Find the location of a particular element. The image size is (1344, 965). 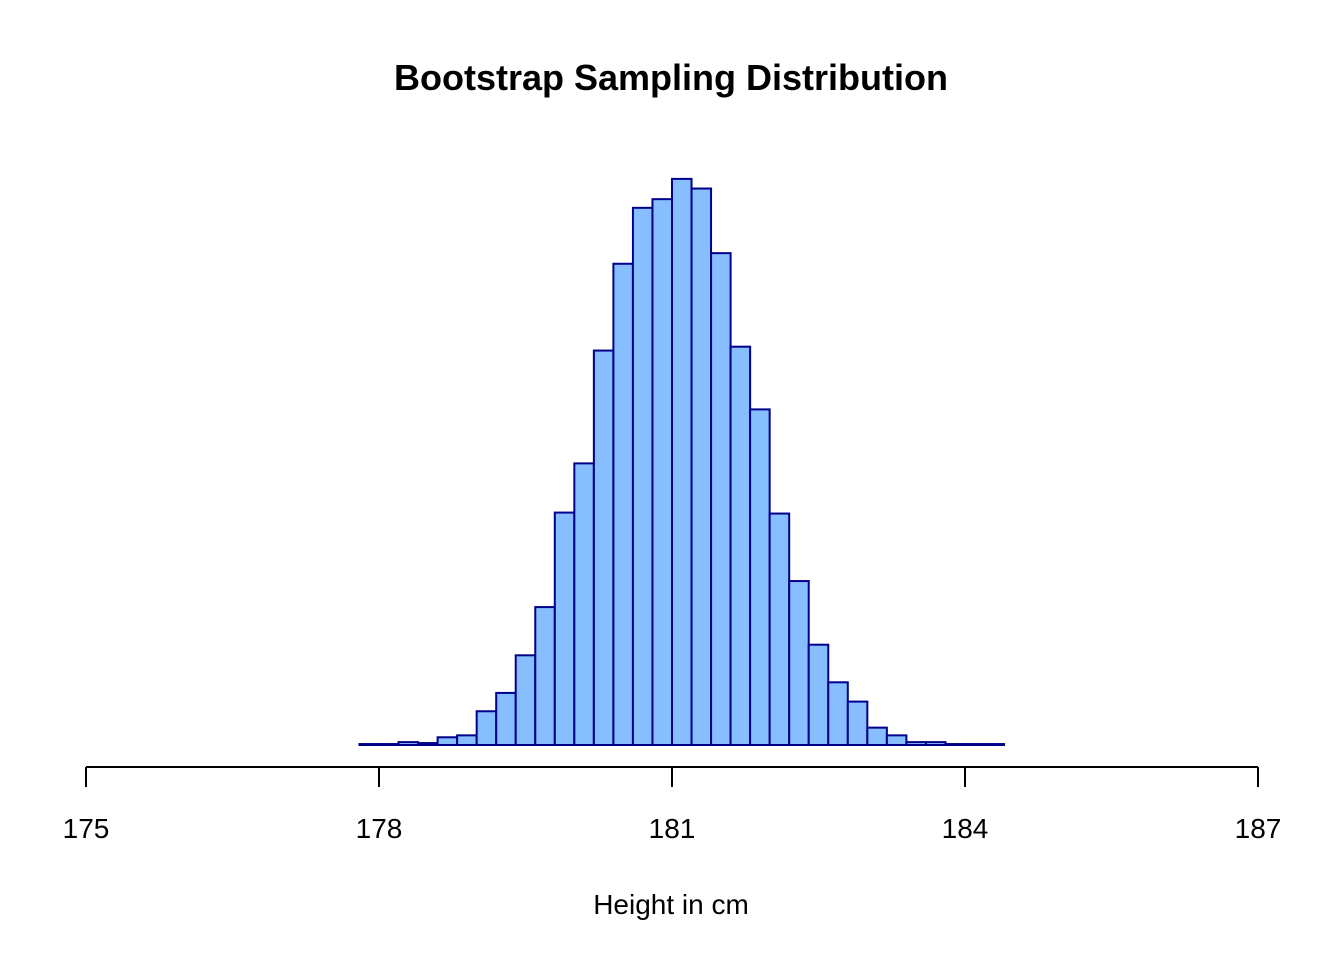

x-axis-ticks: 175 178 181 184 187 is located at coordinates (672, 805).